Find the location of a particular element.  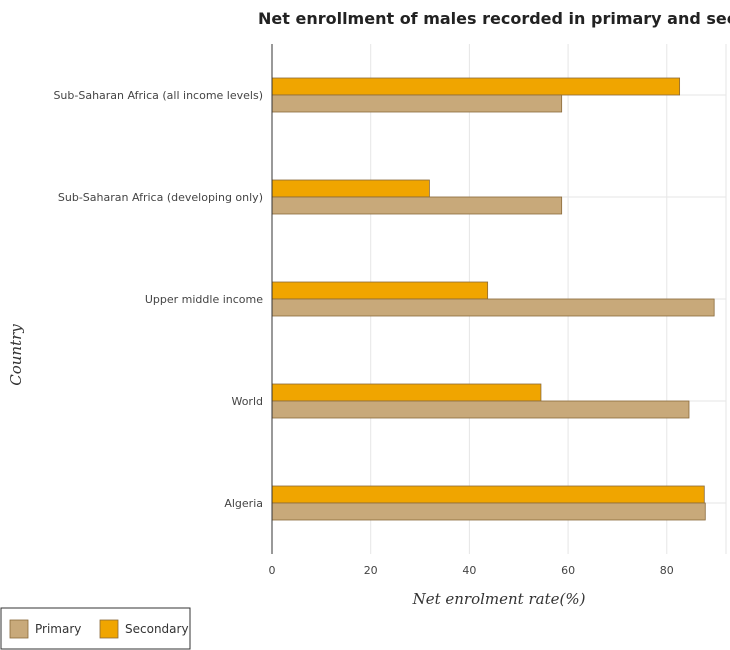

x-axis-label: Net enrolment rate(%) is located at coordinates (499, 599).